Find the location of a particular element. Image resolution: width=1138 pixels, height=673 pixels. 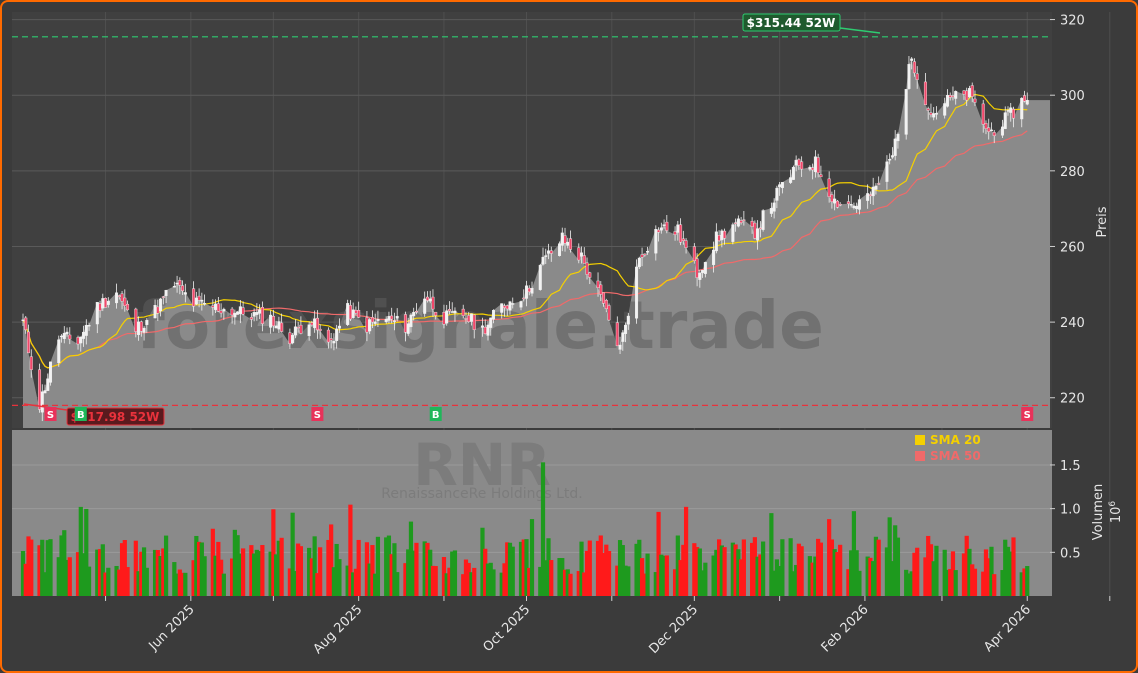

price-axis-label: Preis is located at coordinates (1102, 221).